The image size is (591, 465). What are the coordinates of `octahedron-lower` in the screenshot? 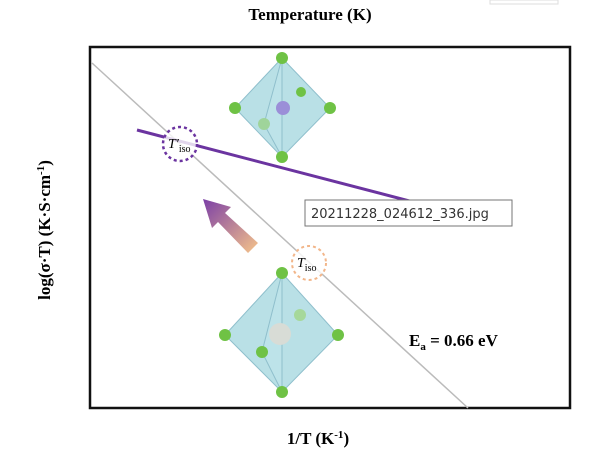 It's located at (281, 332).